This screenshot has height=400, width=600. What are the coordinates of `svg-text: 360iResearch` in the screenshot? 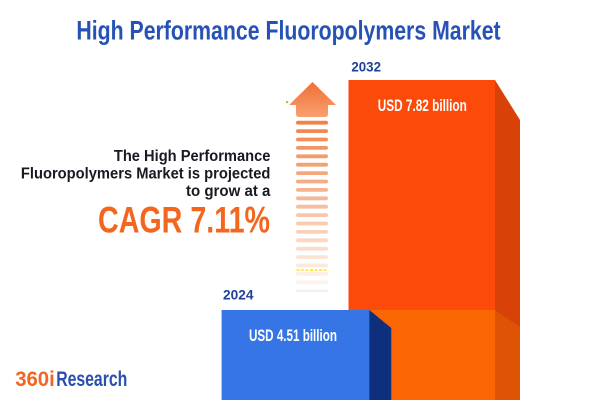 It's located at (71, 379).